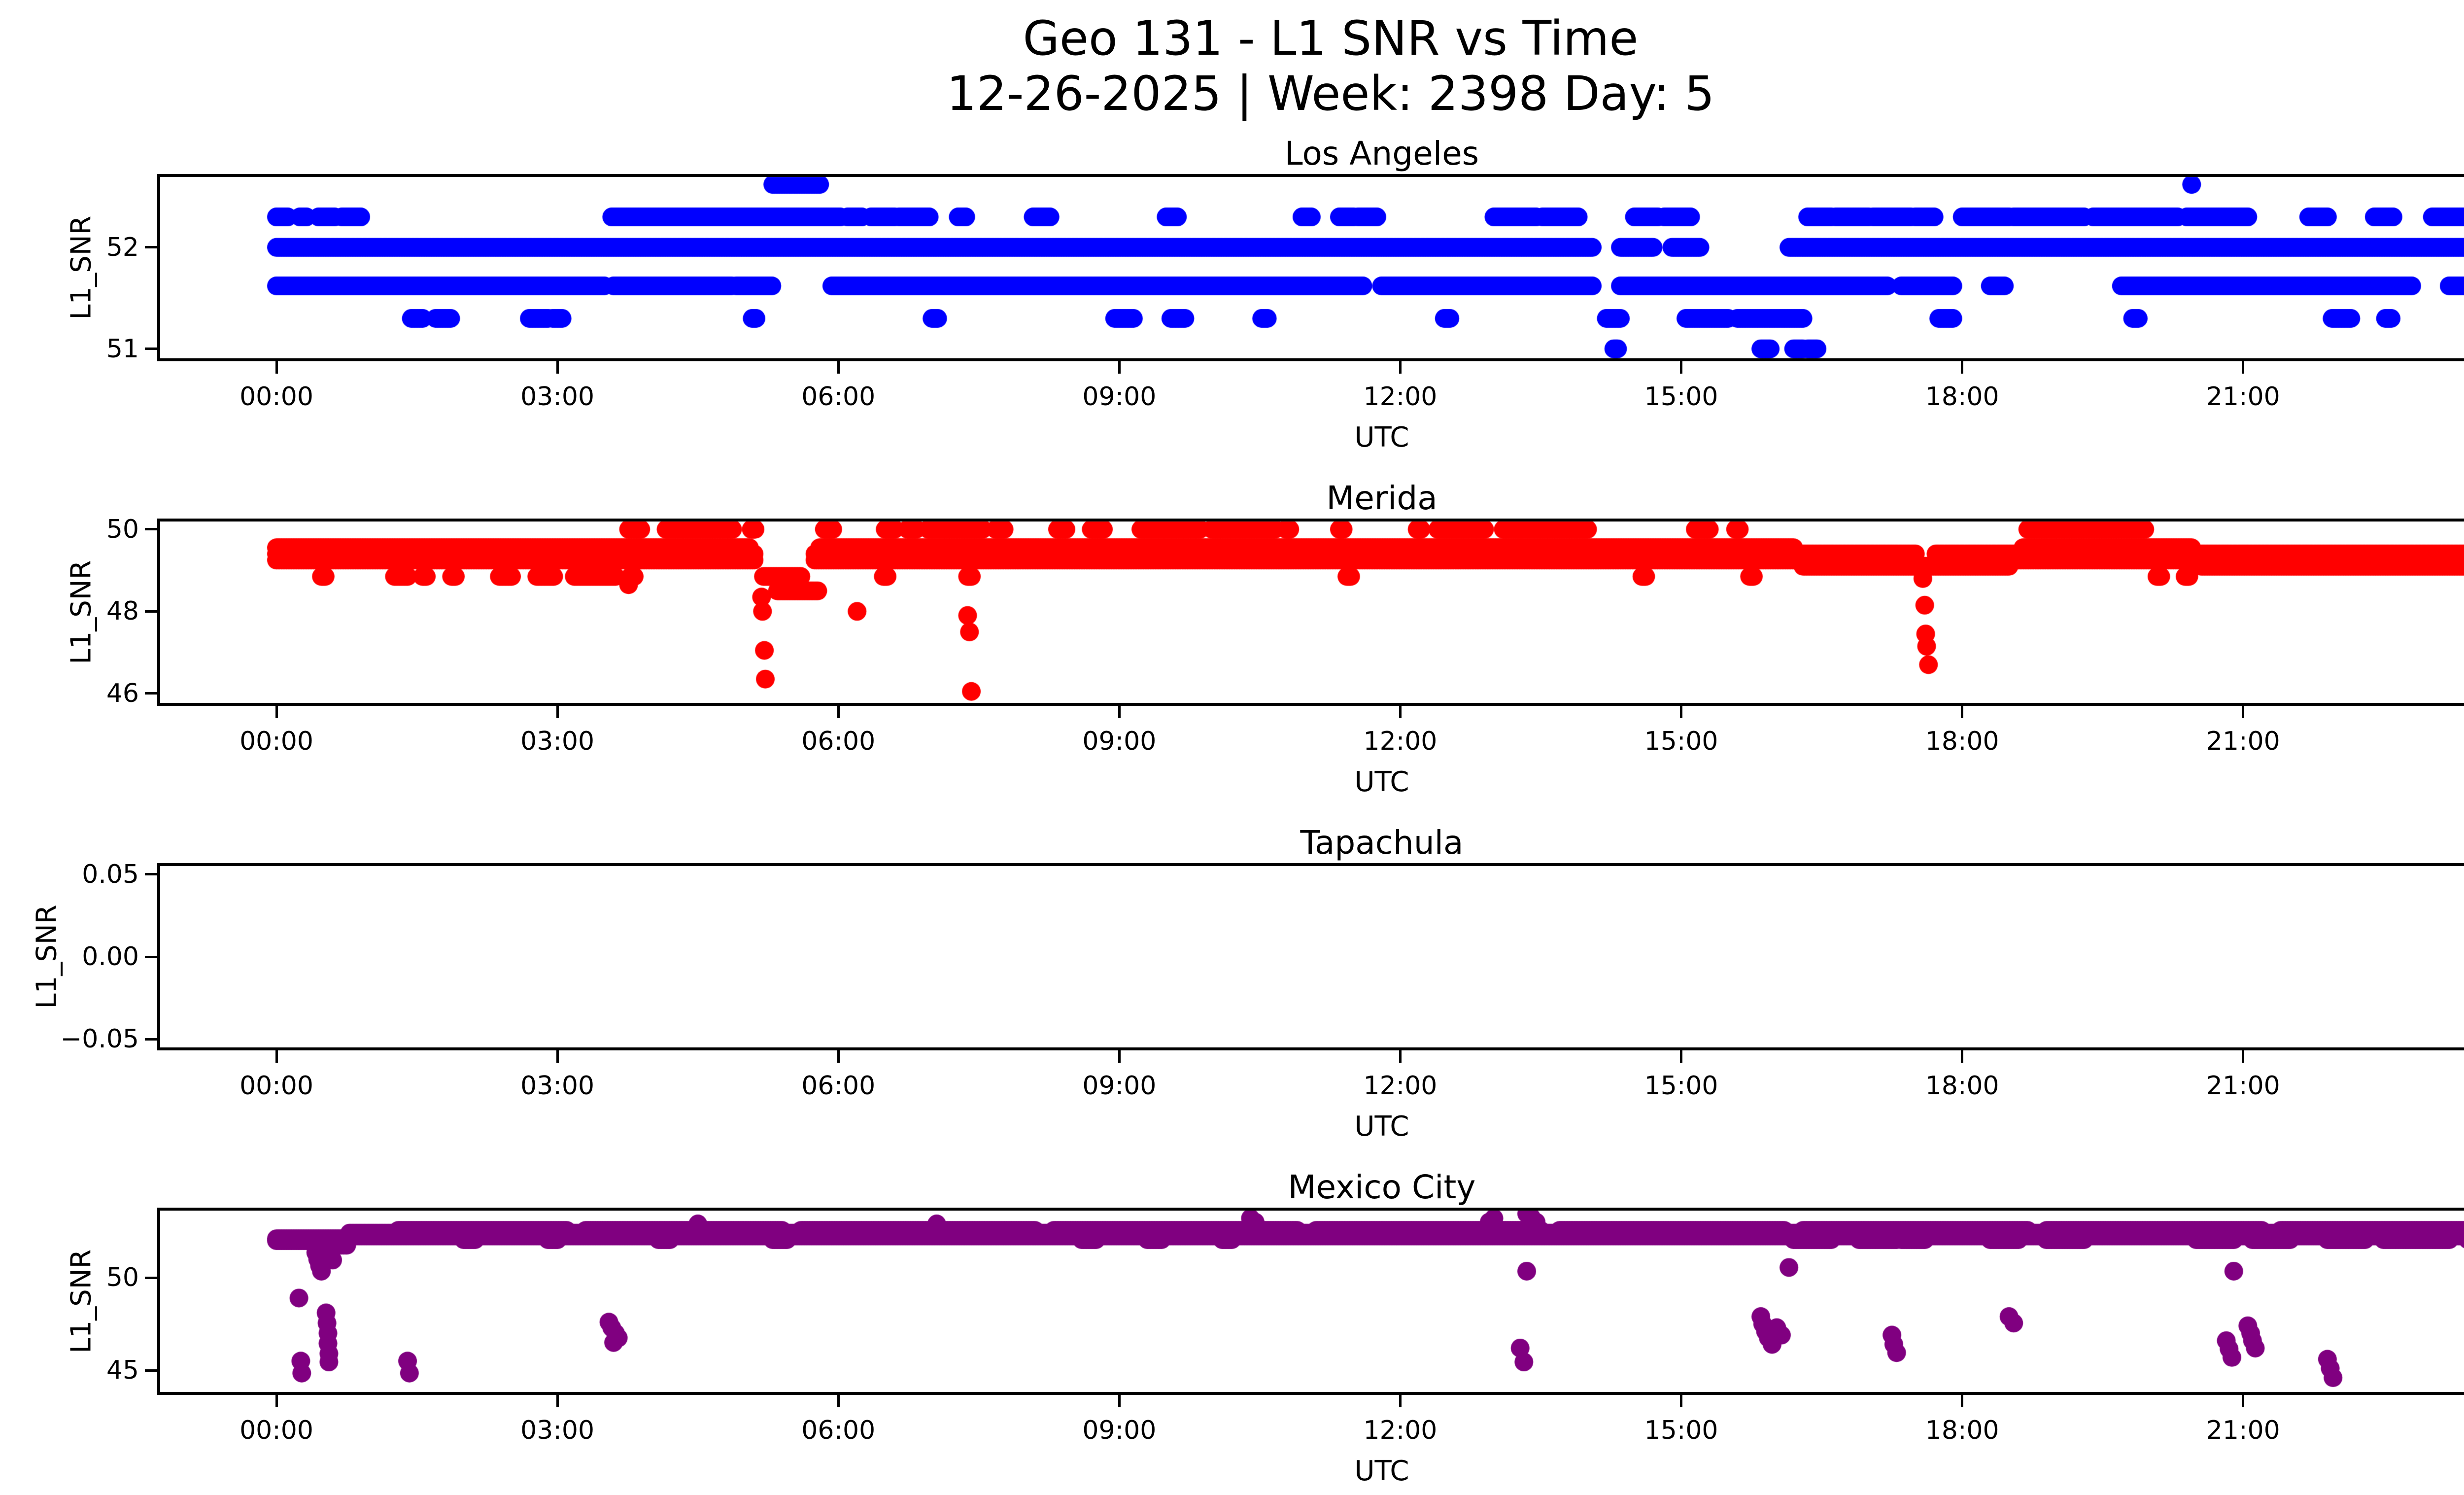  Describe the element at coordinates (110, 957) in the screenshot. I see `y-tick-label: 0.00` at that location.